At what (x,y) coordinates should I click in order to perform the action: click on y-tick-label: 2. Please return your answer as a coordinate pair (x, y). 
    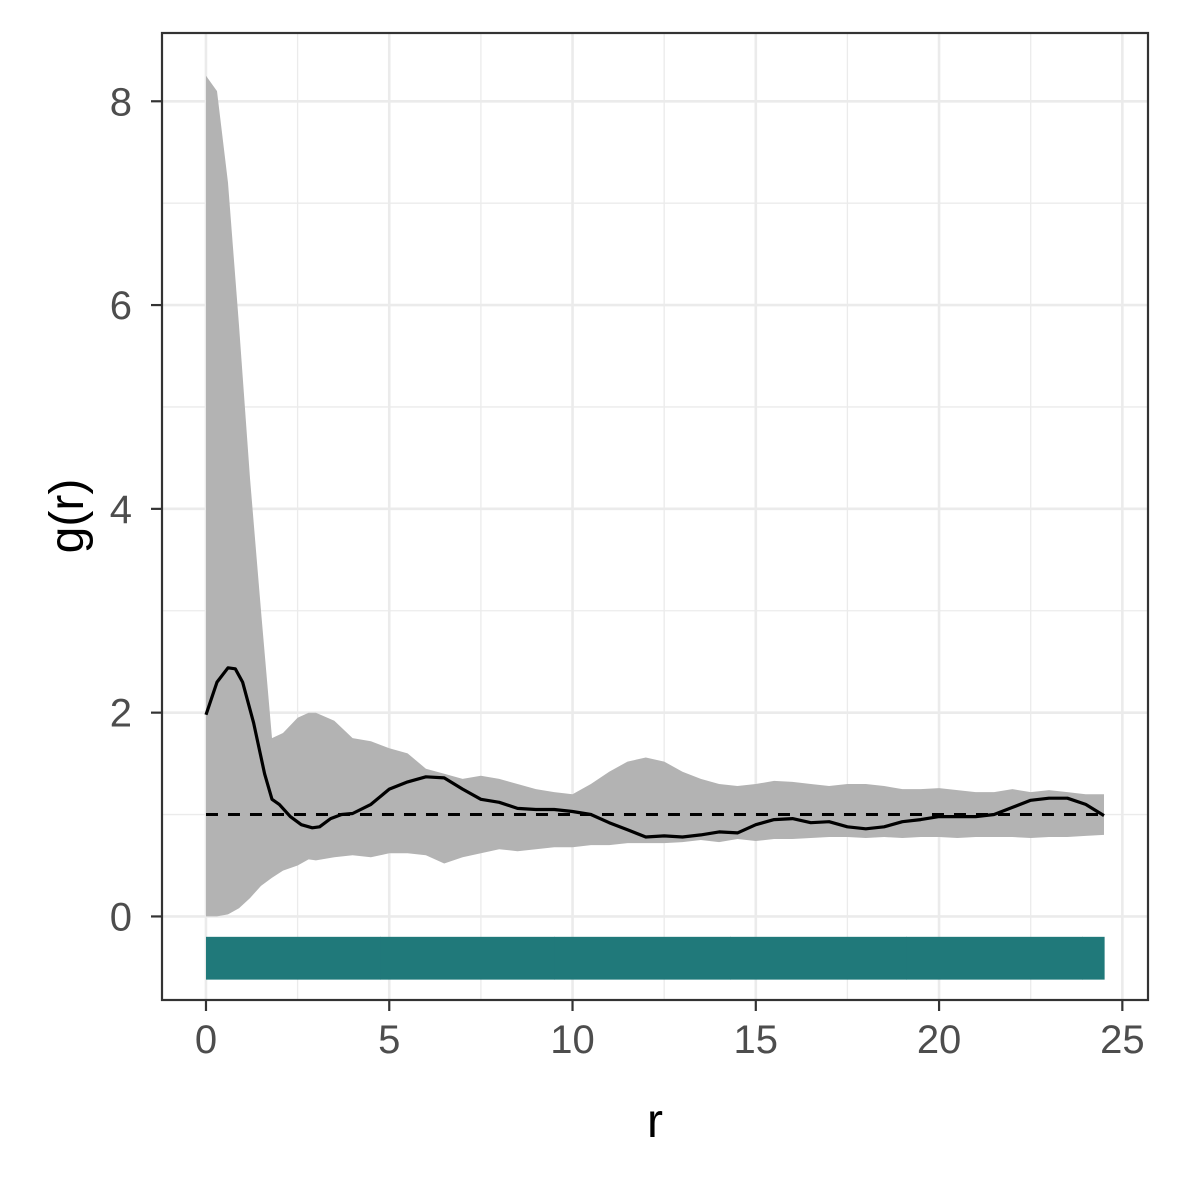
    Looking at the image, I should click on (121, 714).